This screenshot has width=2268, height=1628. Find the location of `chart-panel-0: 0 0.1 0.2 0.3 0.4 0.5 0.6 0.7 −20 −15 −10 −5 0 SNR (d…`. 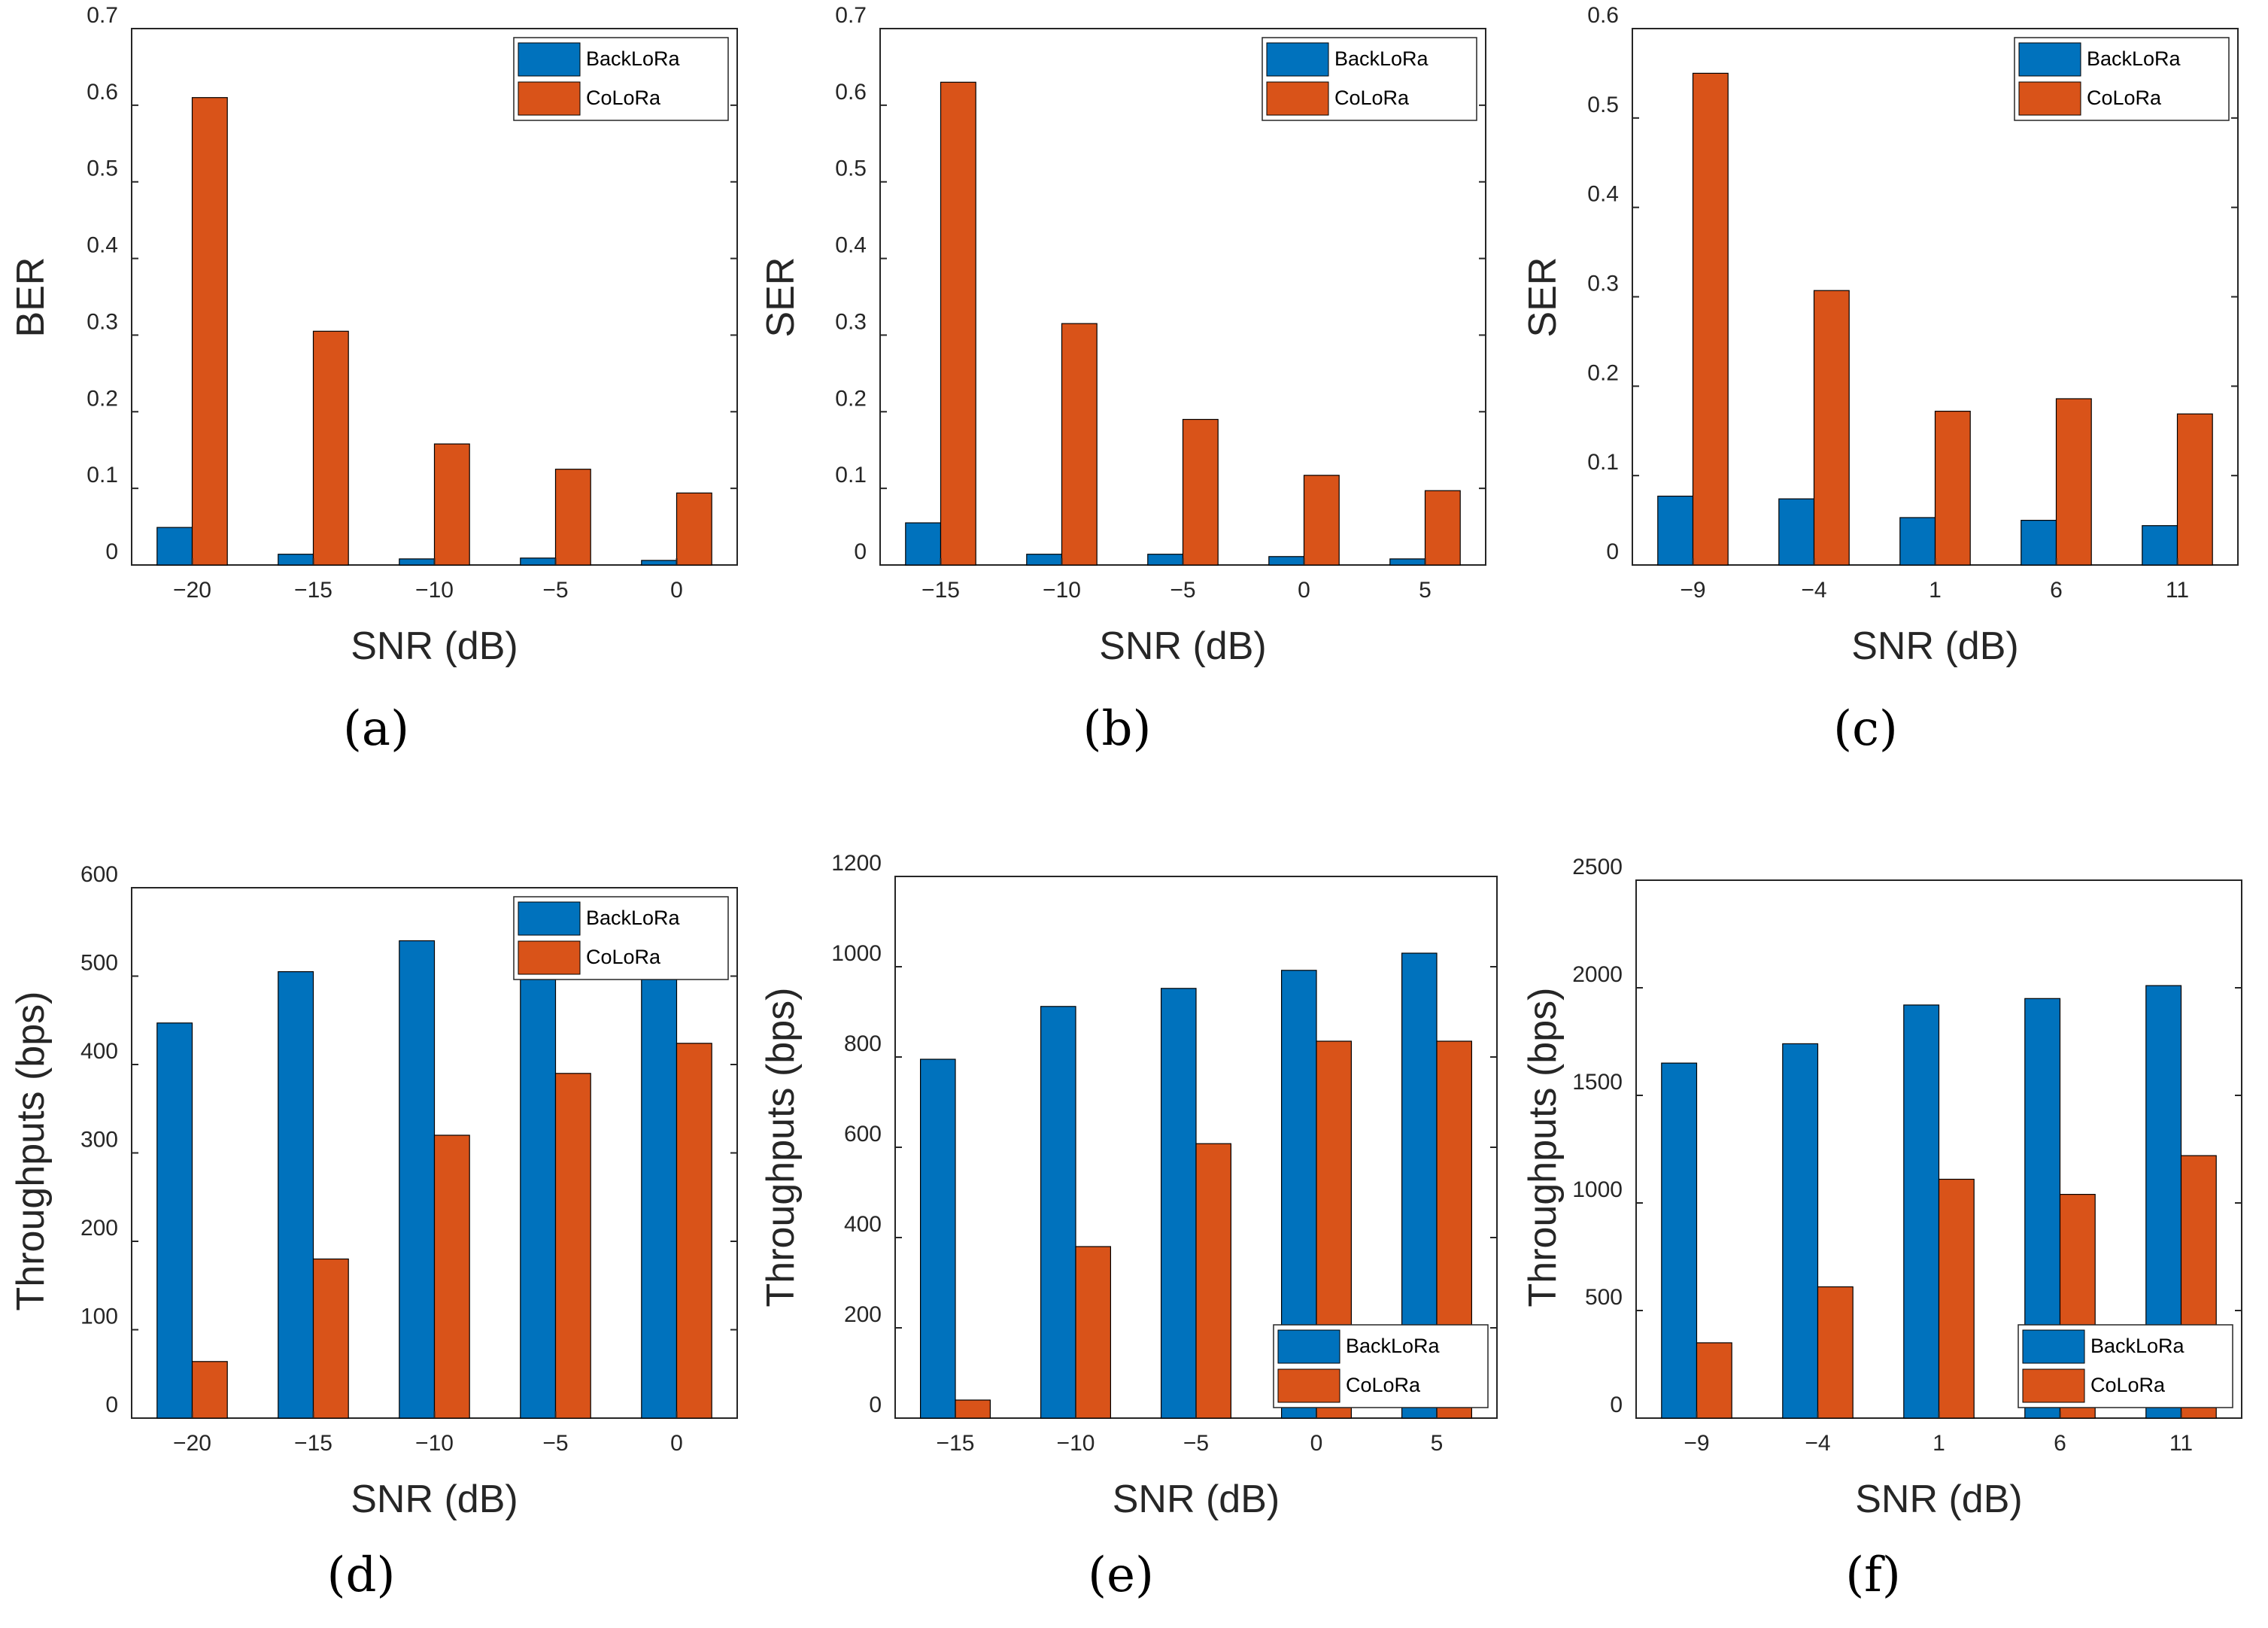

chart-panel-0: 0 0.1 0.2 0.3 0.4 0.5 0.6 0.7 −20 −15 −10 −5 0 SNR (d… is located at coordinates (373, 380).